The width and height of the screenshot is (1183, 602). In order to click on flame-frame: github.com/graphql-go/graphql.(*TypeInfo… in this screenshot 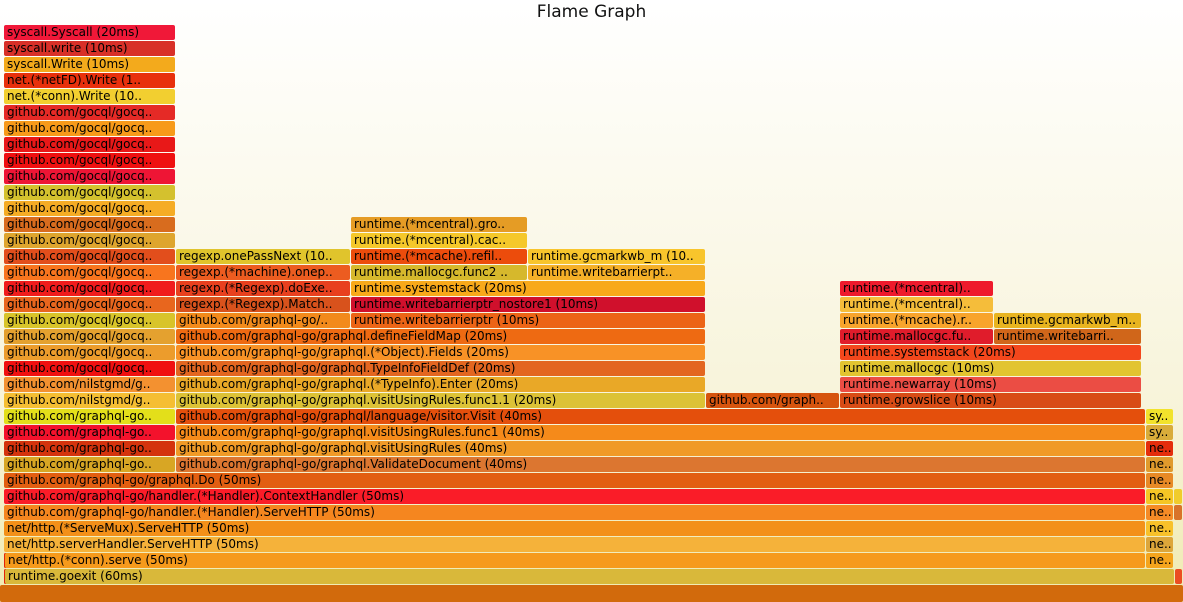, I will do `click(440, 384)`.